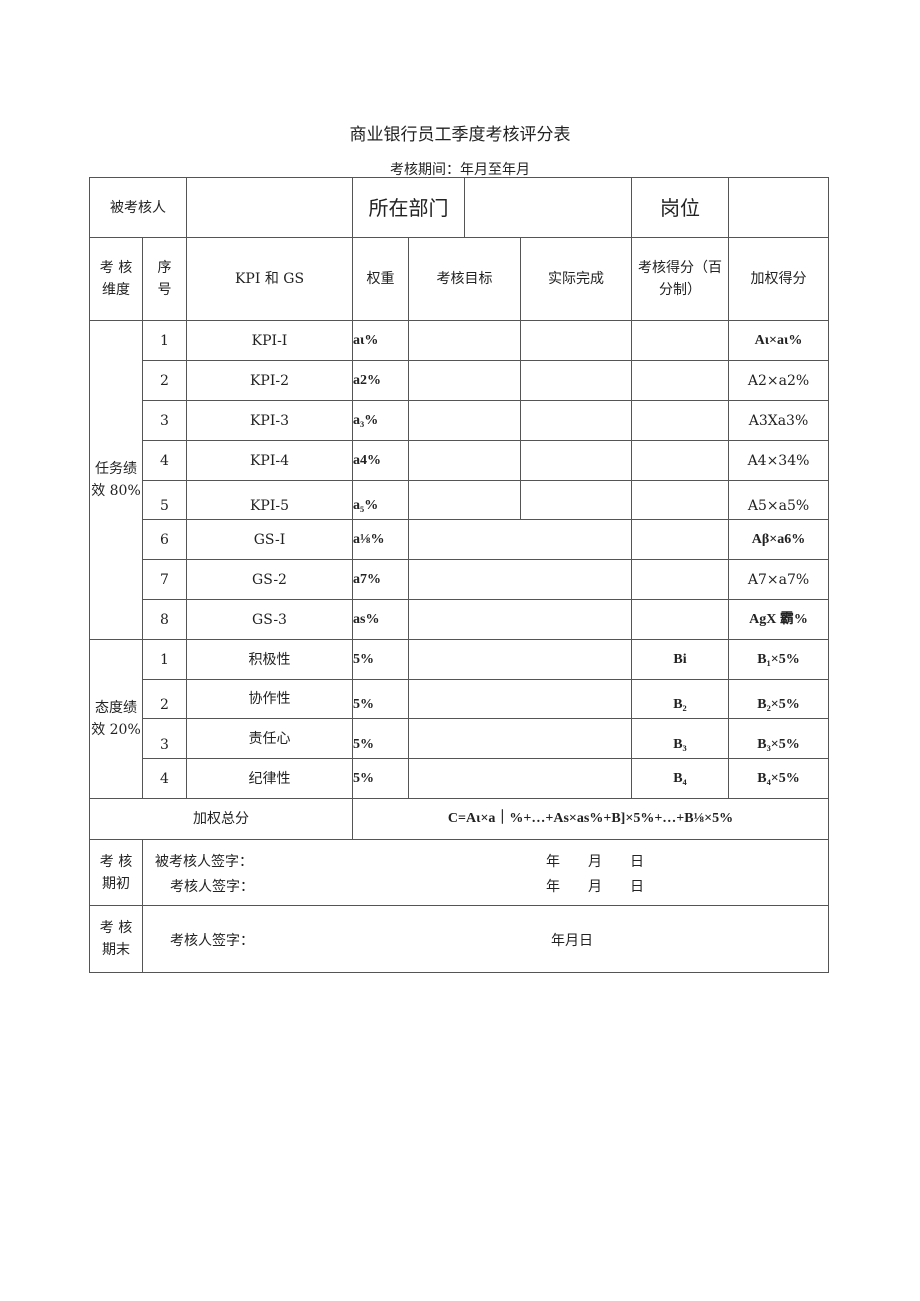  Describe the element at coordinates (778, 460) in the screenshot. I see `weighted-score: A4×34%` at that location.